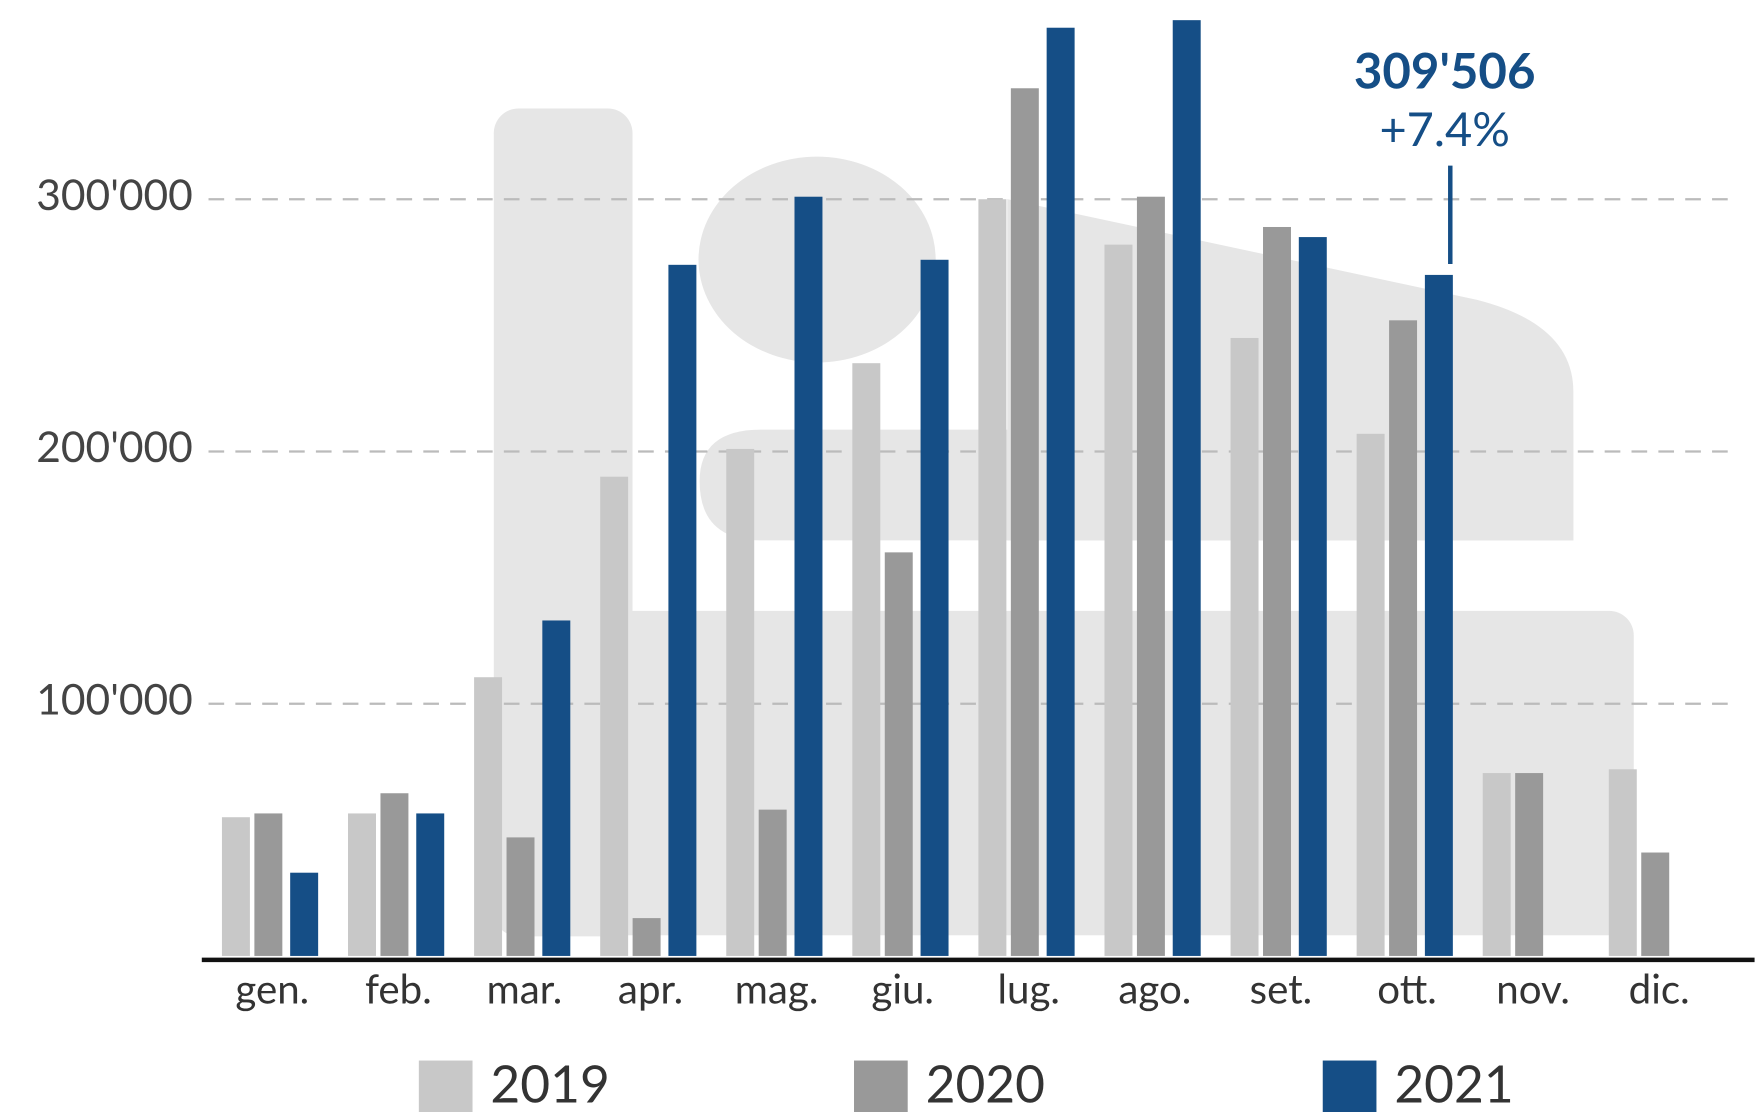 The image size is (1755, 1112). Describe the element at coordinates (1281, 988) in the screenshot. I see `x-tick-label: set.` at that location.